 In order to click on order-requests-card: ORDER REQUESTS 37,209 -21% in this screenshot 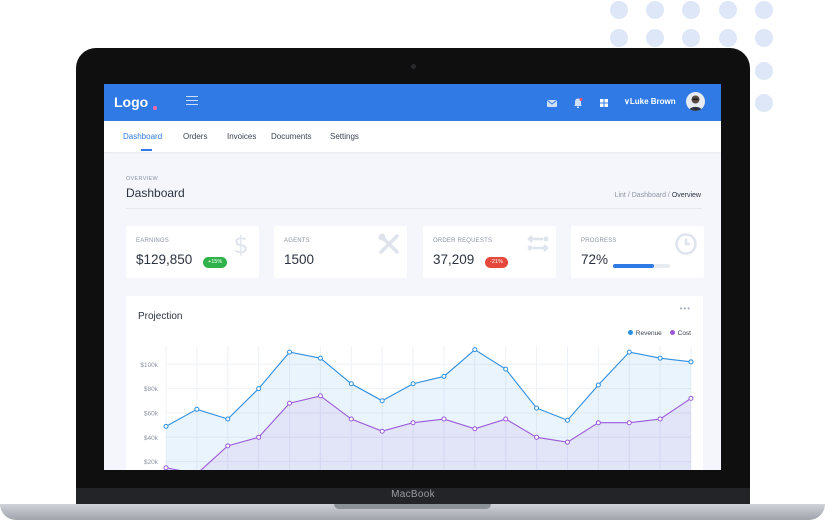, I will do `click(489, 252)`.